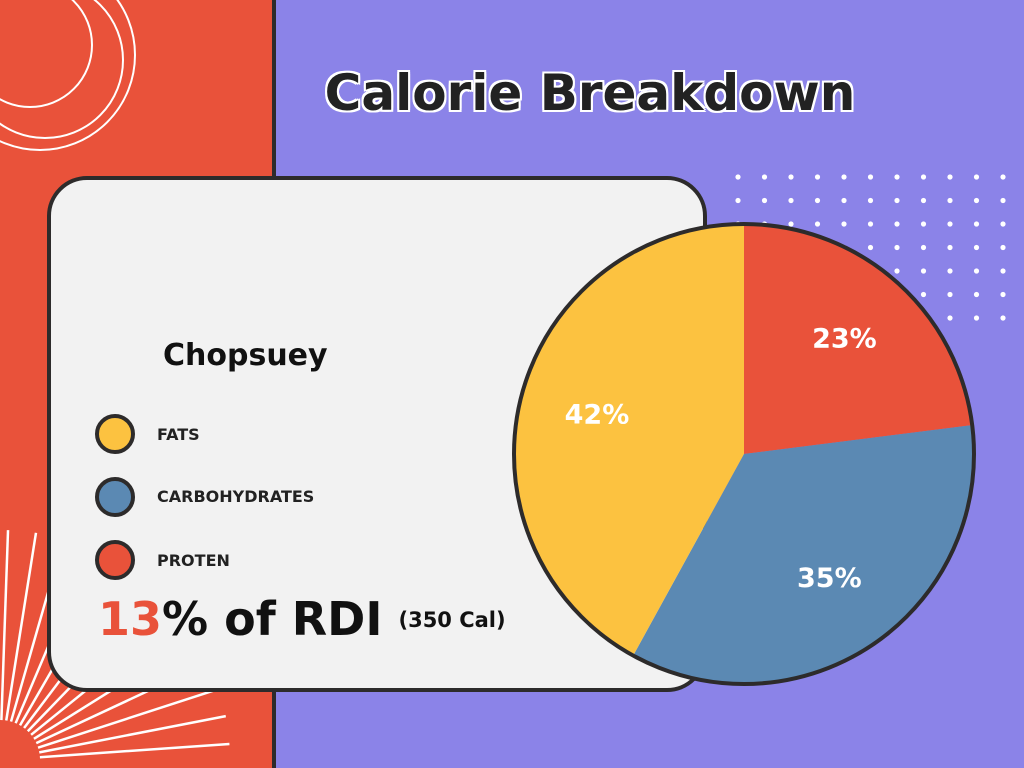  I want to click on pie-label-carbohydrates: 35%, so click(829, 578).